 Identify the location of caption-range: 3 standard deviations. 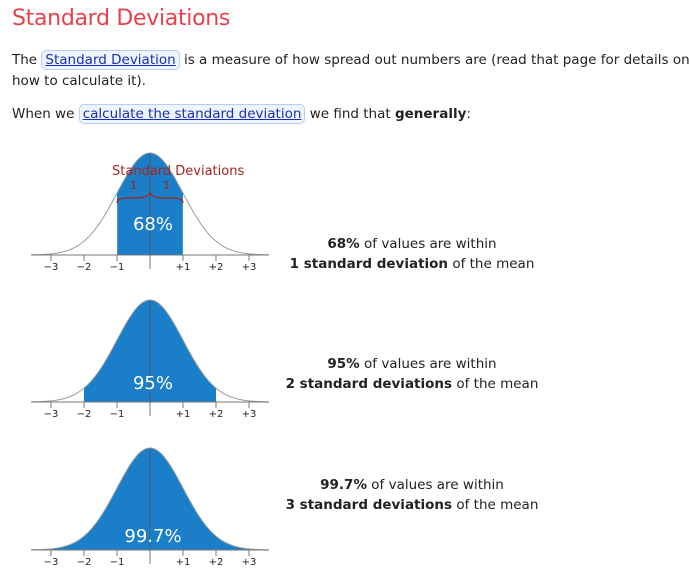
(369, 505).